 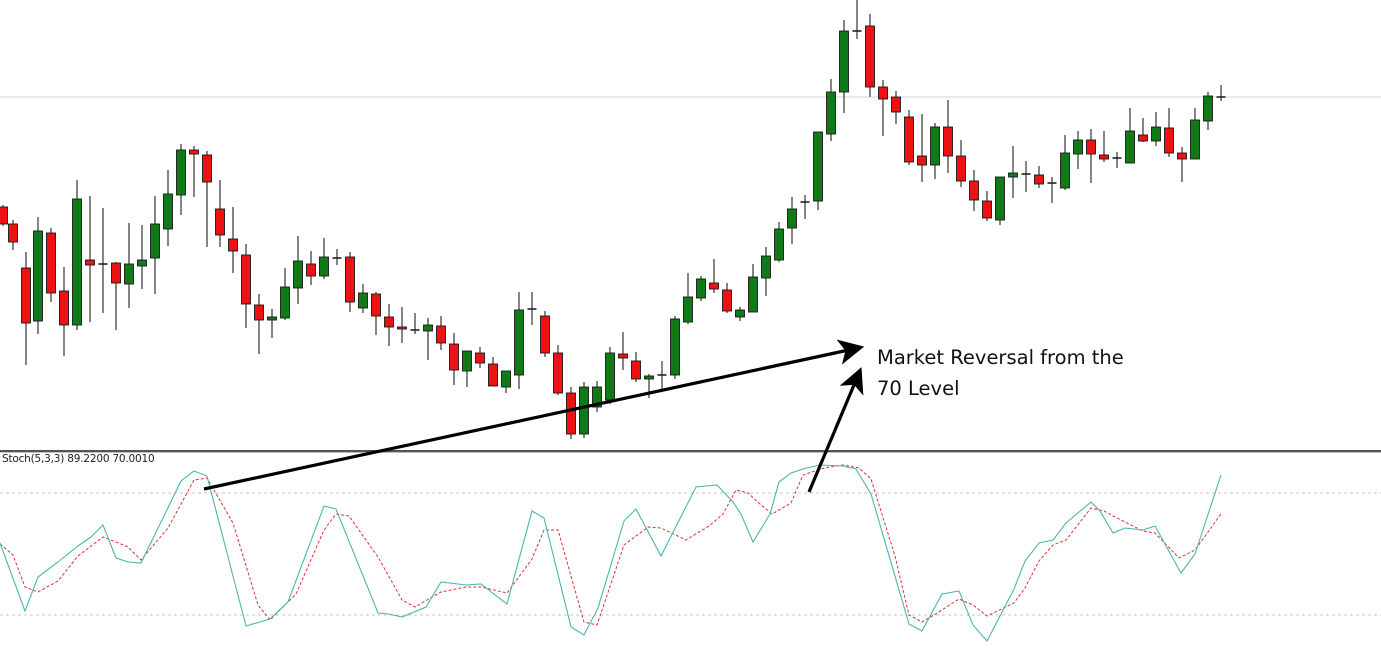 What do you see at coordinates (835, 430) in the screenshot?
I see `reversal-arrow-icon` at bounding box center [835, 430].